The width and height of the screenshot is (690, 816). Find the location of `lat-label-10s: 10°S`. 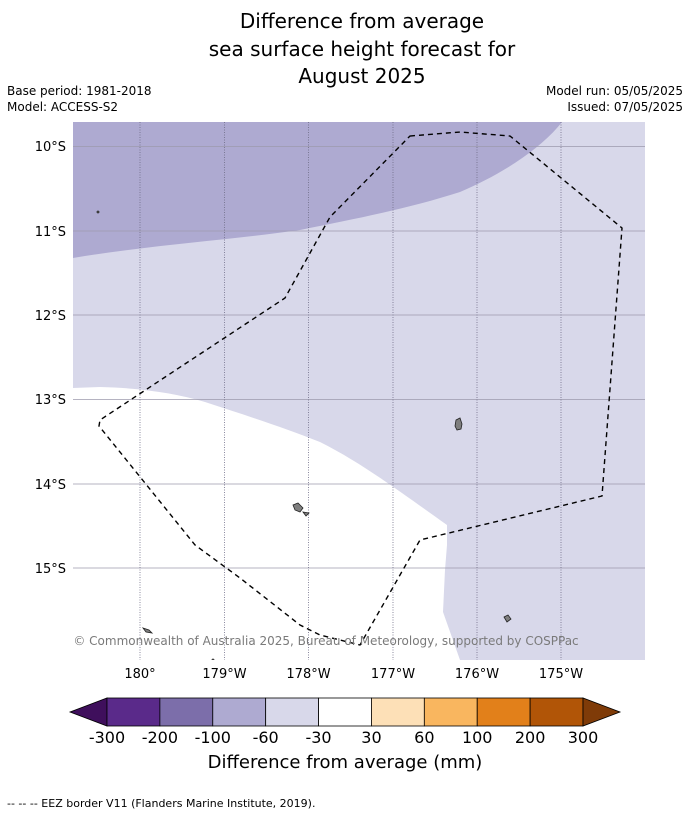

lat-label-10s: 10°S is located at coordinates (50, 147).